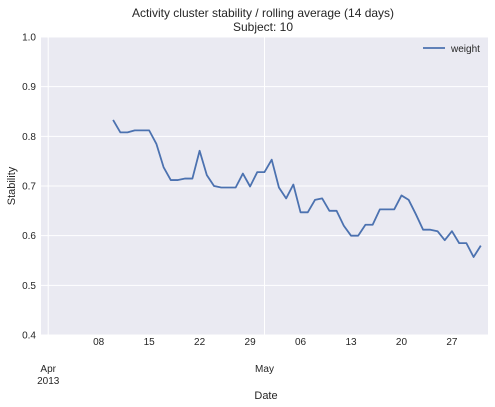 The image size is (495, 407). I want to click on y-tick-label: 0.7, so click(29, 187).